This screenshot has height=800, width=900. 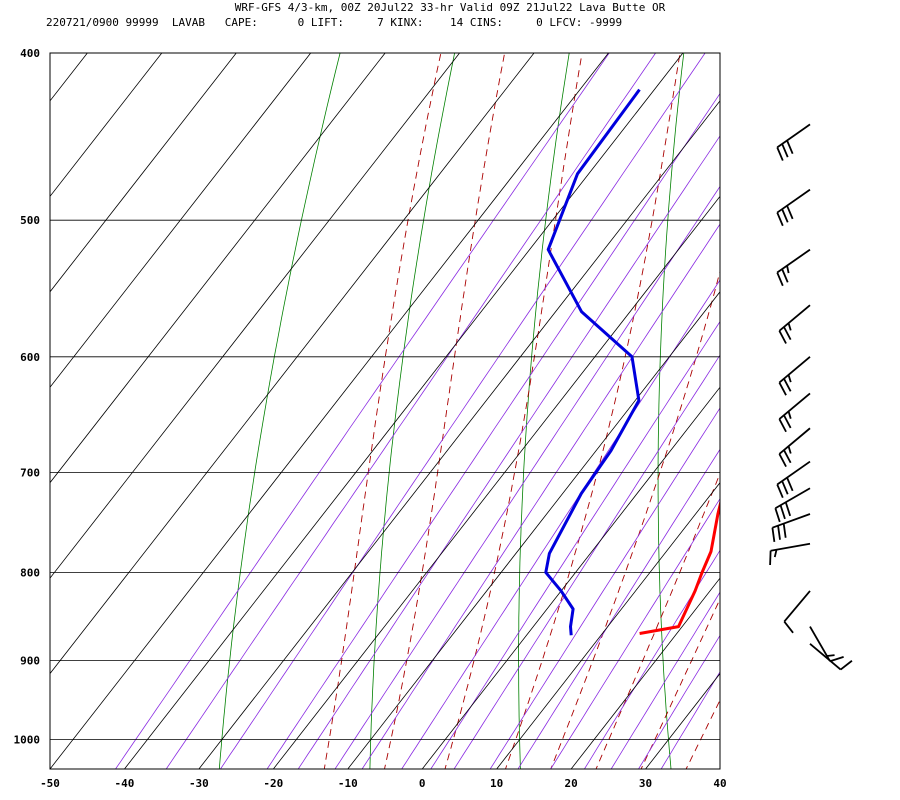 I want to click on x-tick-label: 20, so click(x=570, y=783).